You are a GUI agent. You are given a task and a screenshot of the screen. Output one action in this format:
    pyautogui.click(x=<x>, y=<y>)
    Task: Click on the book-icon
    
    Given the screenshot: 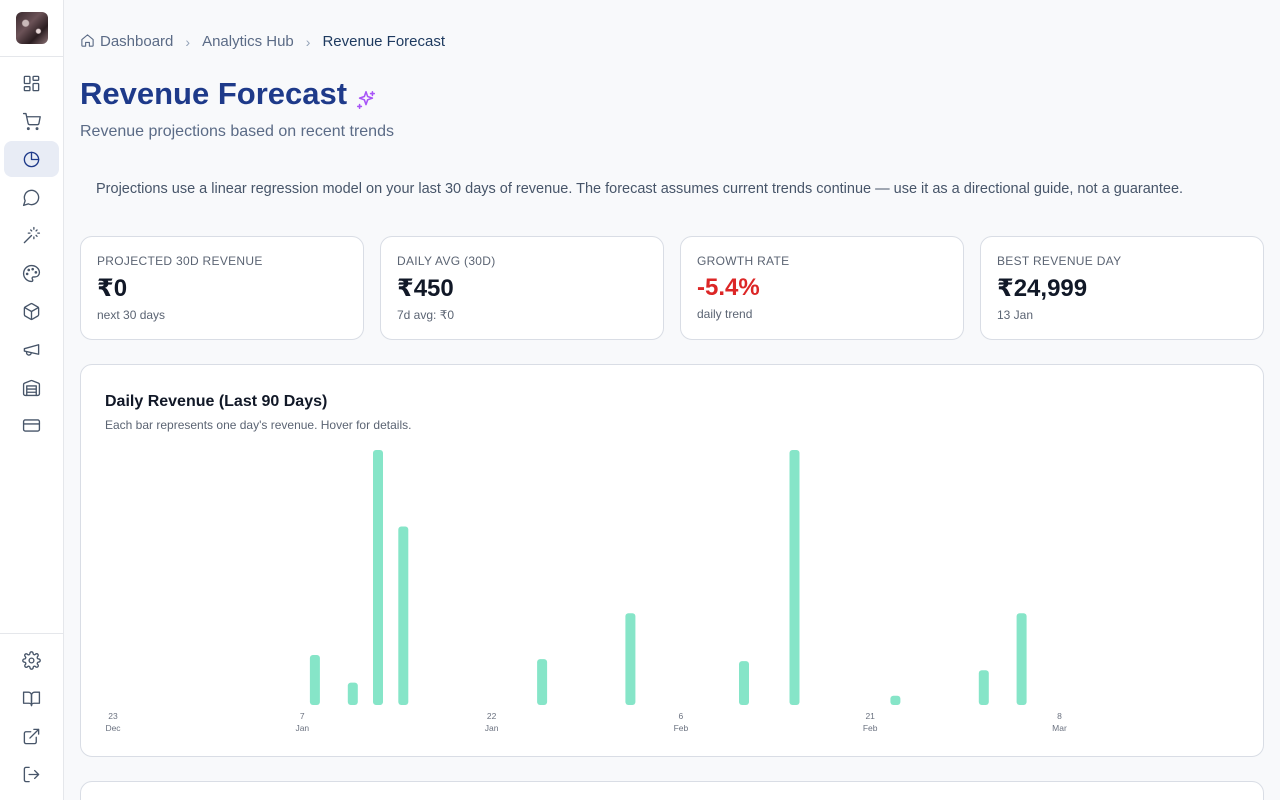 What is the action you would take?
    pyautogui.click(x=31, y=698)
    